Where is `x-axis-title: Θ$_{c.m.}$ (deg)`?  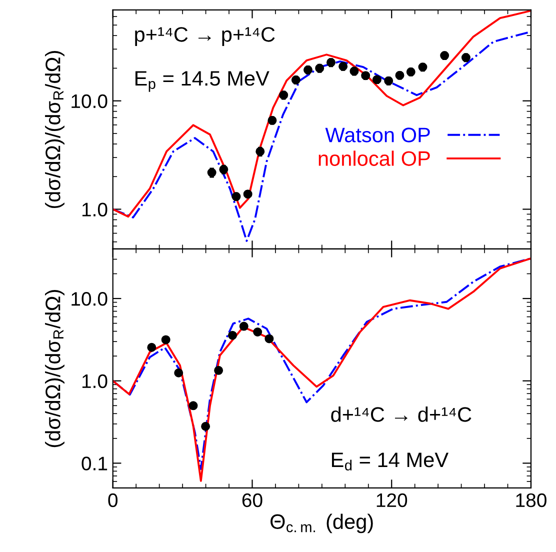
x-axis-title: Θ$_{c.m.}$ (deg) is located at coordinates (321, 524).